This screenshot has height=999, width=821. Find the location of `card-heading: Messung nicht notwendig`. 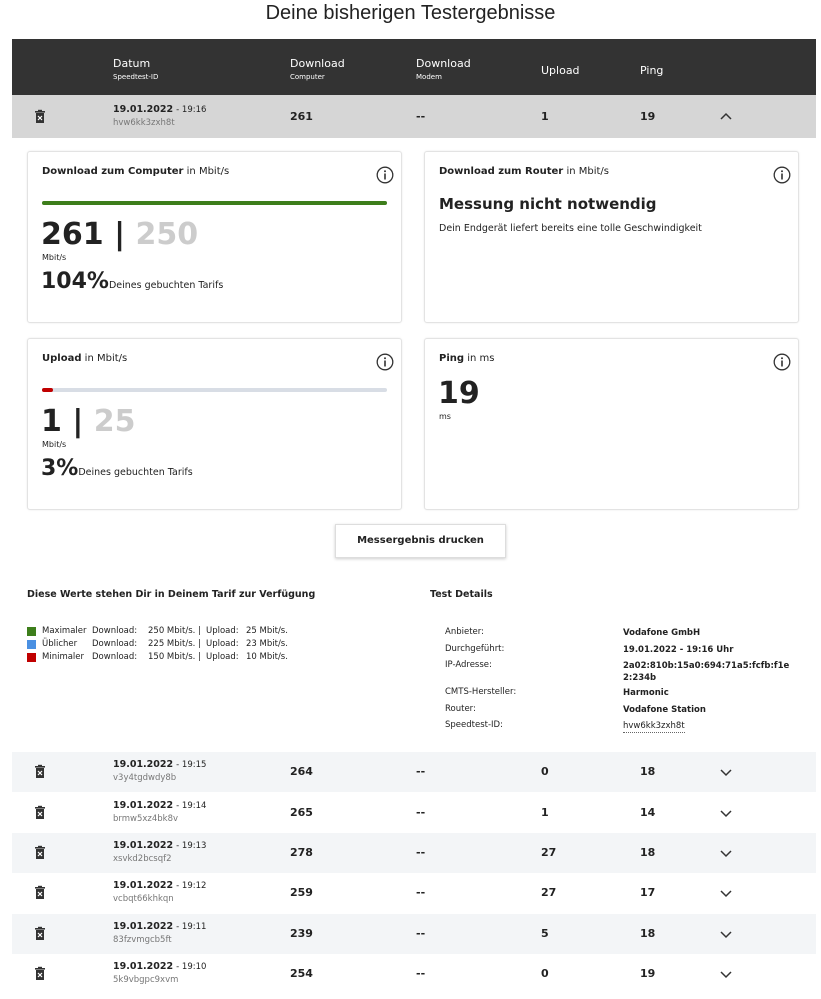

card-heading: Messung nicht notwendig is located at coordinates (548, 204).